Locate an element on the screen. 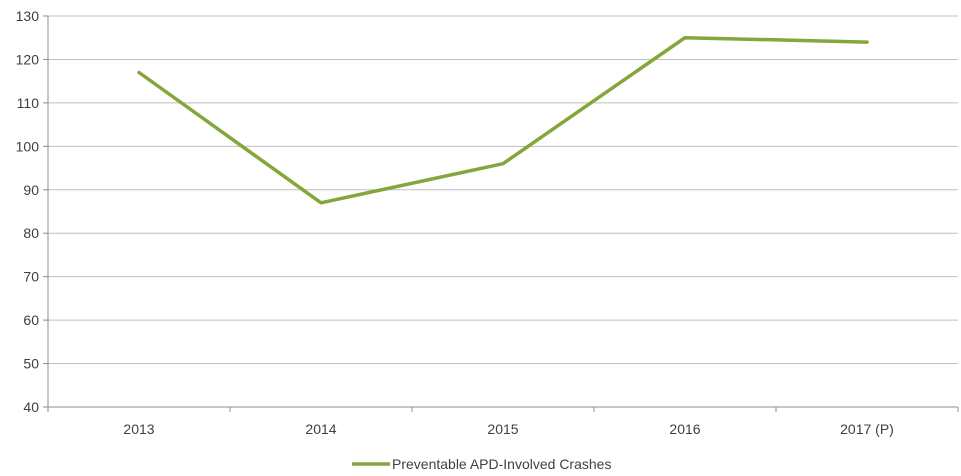  x-axis-ticks: 2013 2014 2015 2016 2017 (P) is located at coordinates (503, 422).